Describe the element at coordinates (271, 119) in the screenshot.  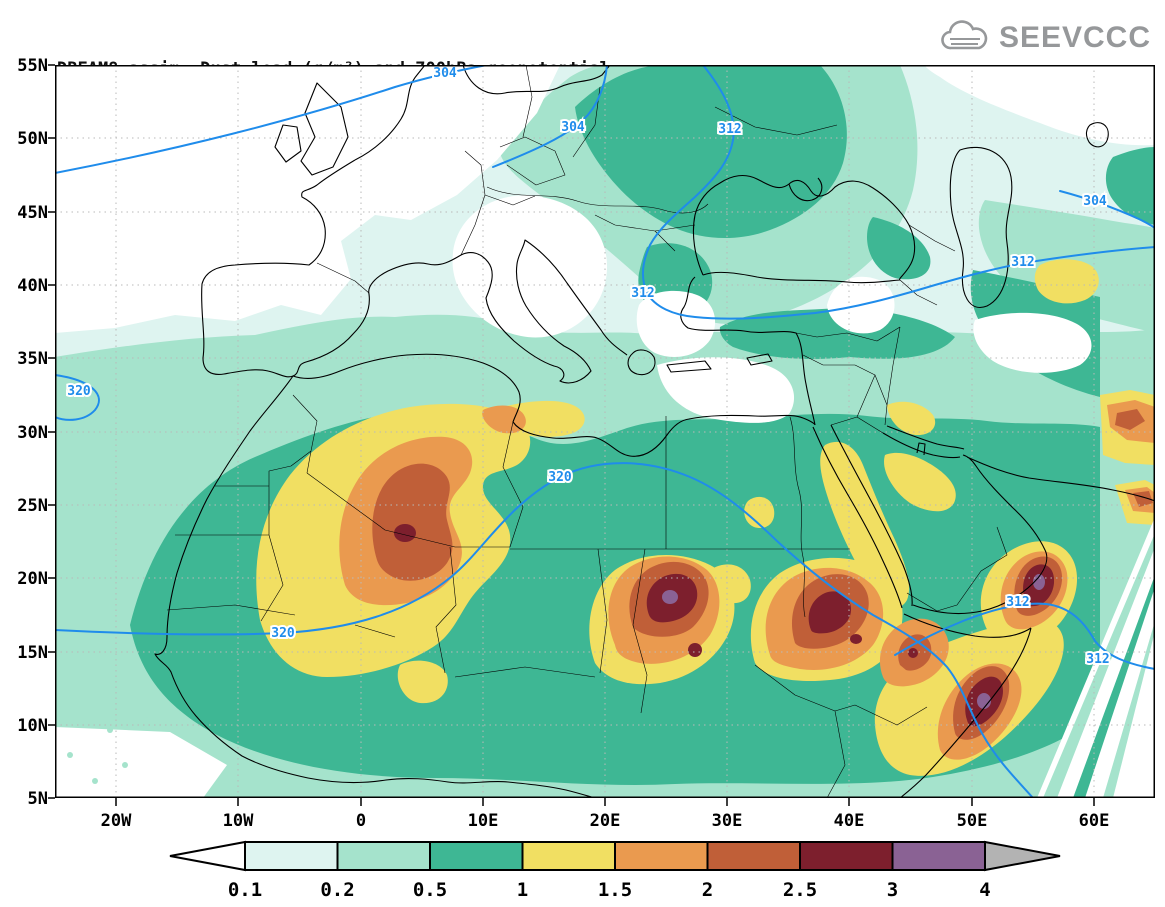
I see `contour-304-a` at that location.